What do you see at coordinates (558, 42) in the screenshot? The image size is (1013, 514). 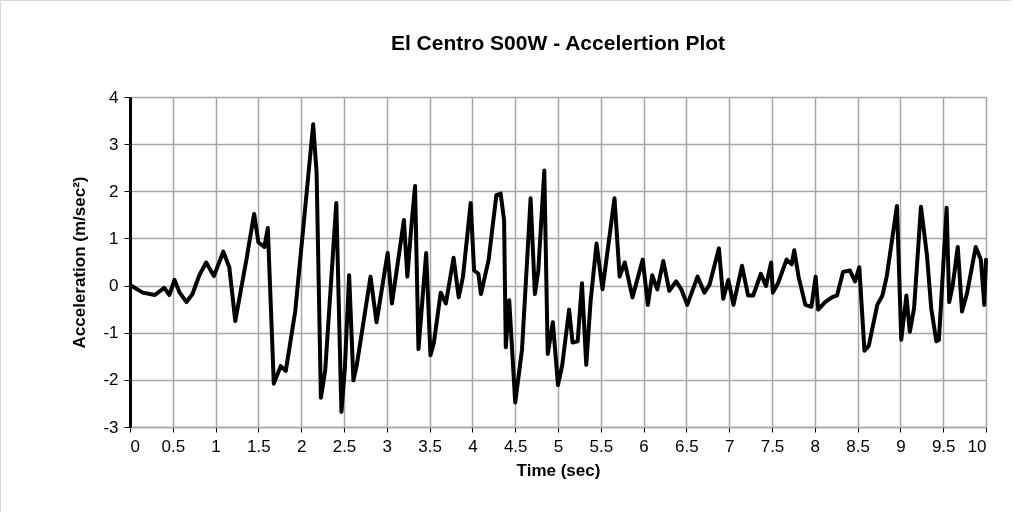 I see `chart-title: El Centro S00W - Accelertion Plot` at bounding box center [558, 42].